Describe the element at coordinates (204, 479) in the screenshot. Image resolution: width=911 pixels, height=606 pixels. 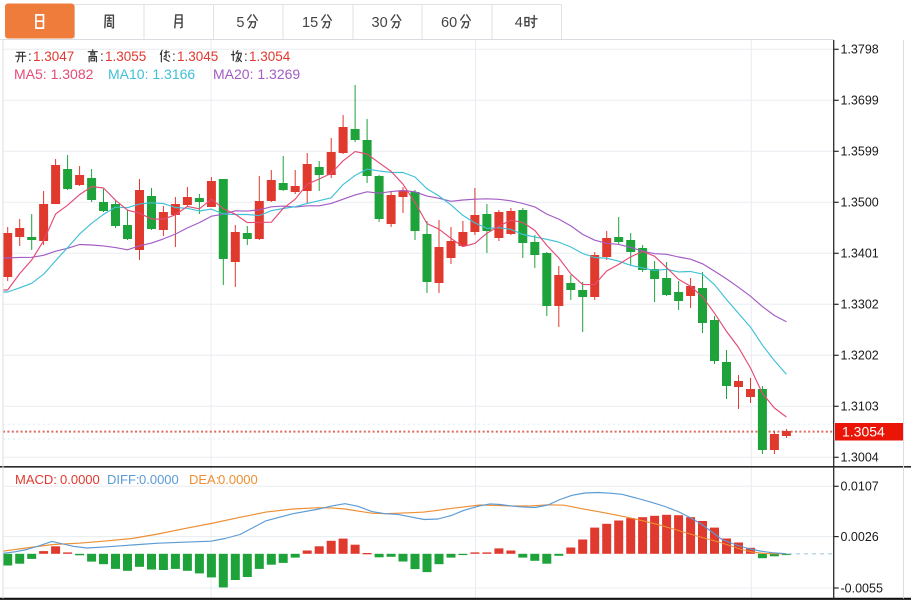
I see `svg-text: DEA:` at that location.